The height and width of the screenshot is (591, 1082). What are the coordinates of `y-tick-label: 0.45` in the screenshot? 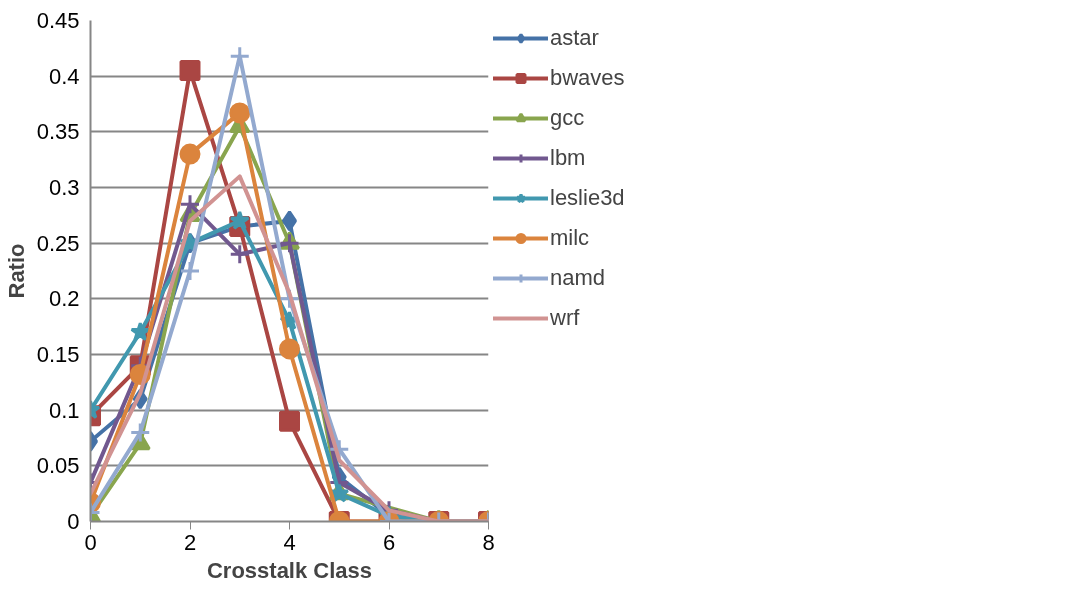 It's located at (58, 20).